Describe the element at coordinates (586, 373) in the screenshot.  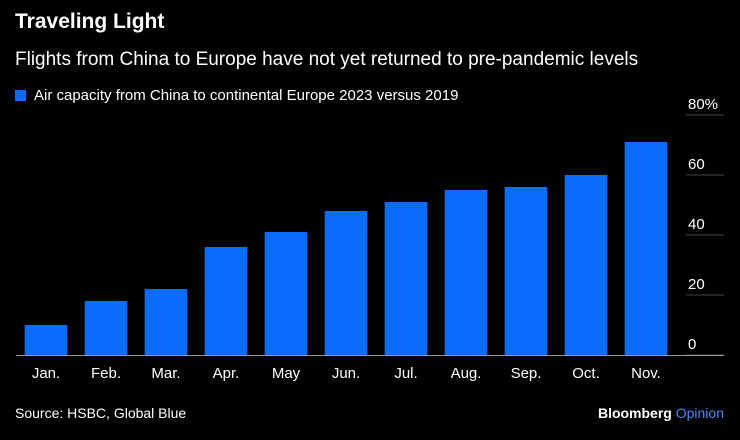
I see `x-tick-label: Oct.` at that location.